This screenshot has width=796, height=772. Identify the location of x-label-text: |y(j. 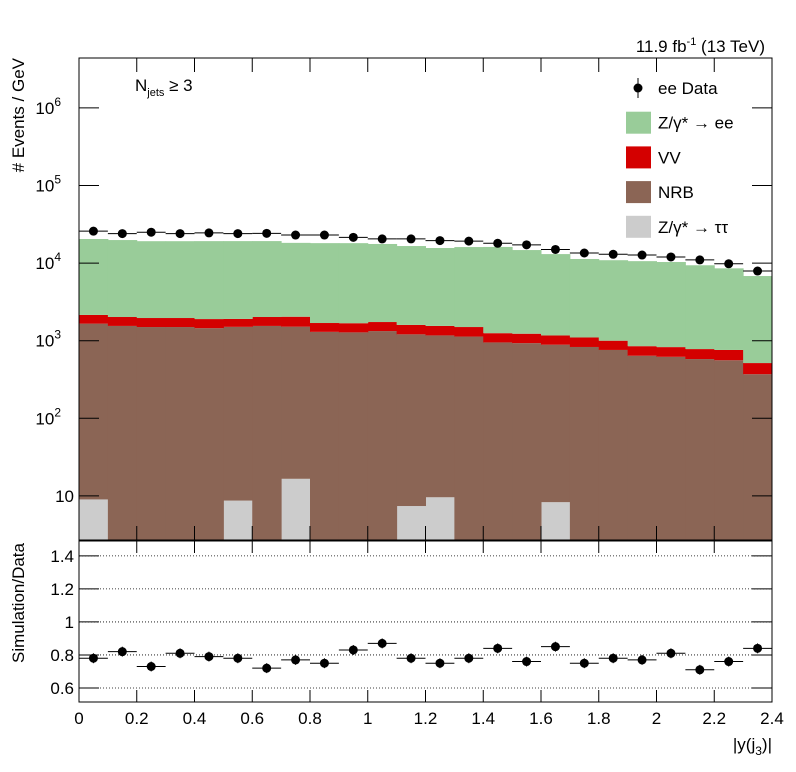
(744, 744).